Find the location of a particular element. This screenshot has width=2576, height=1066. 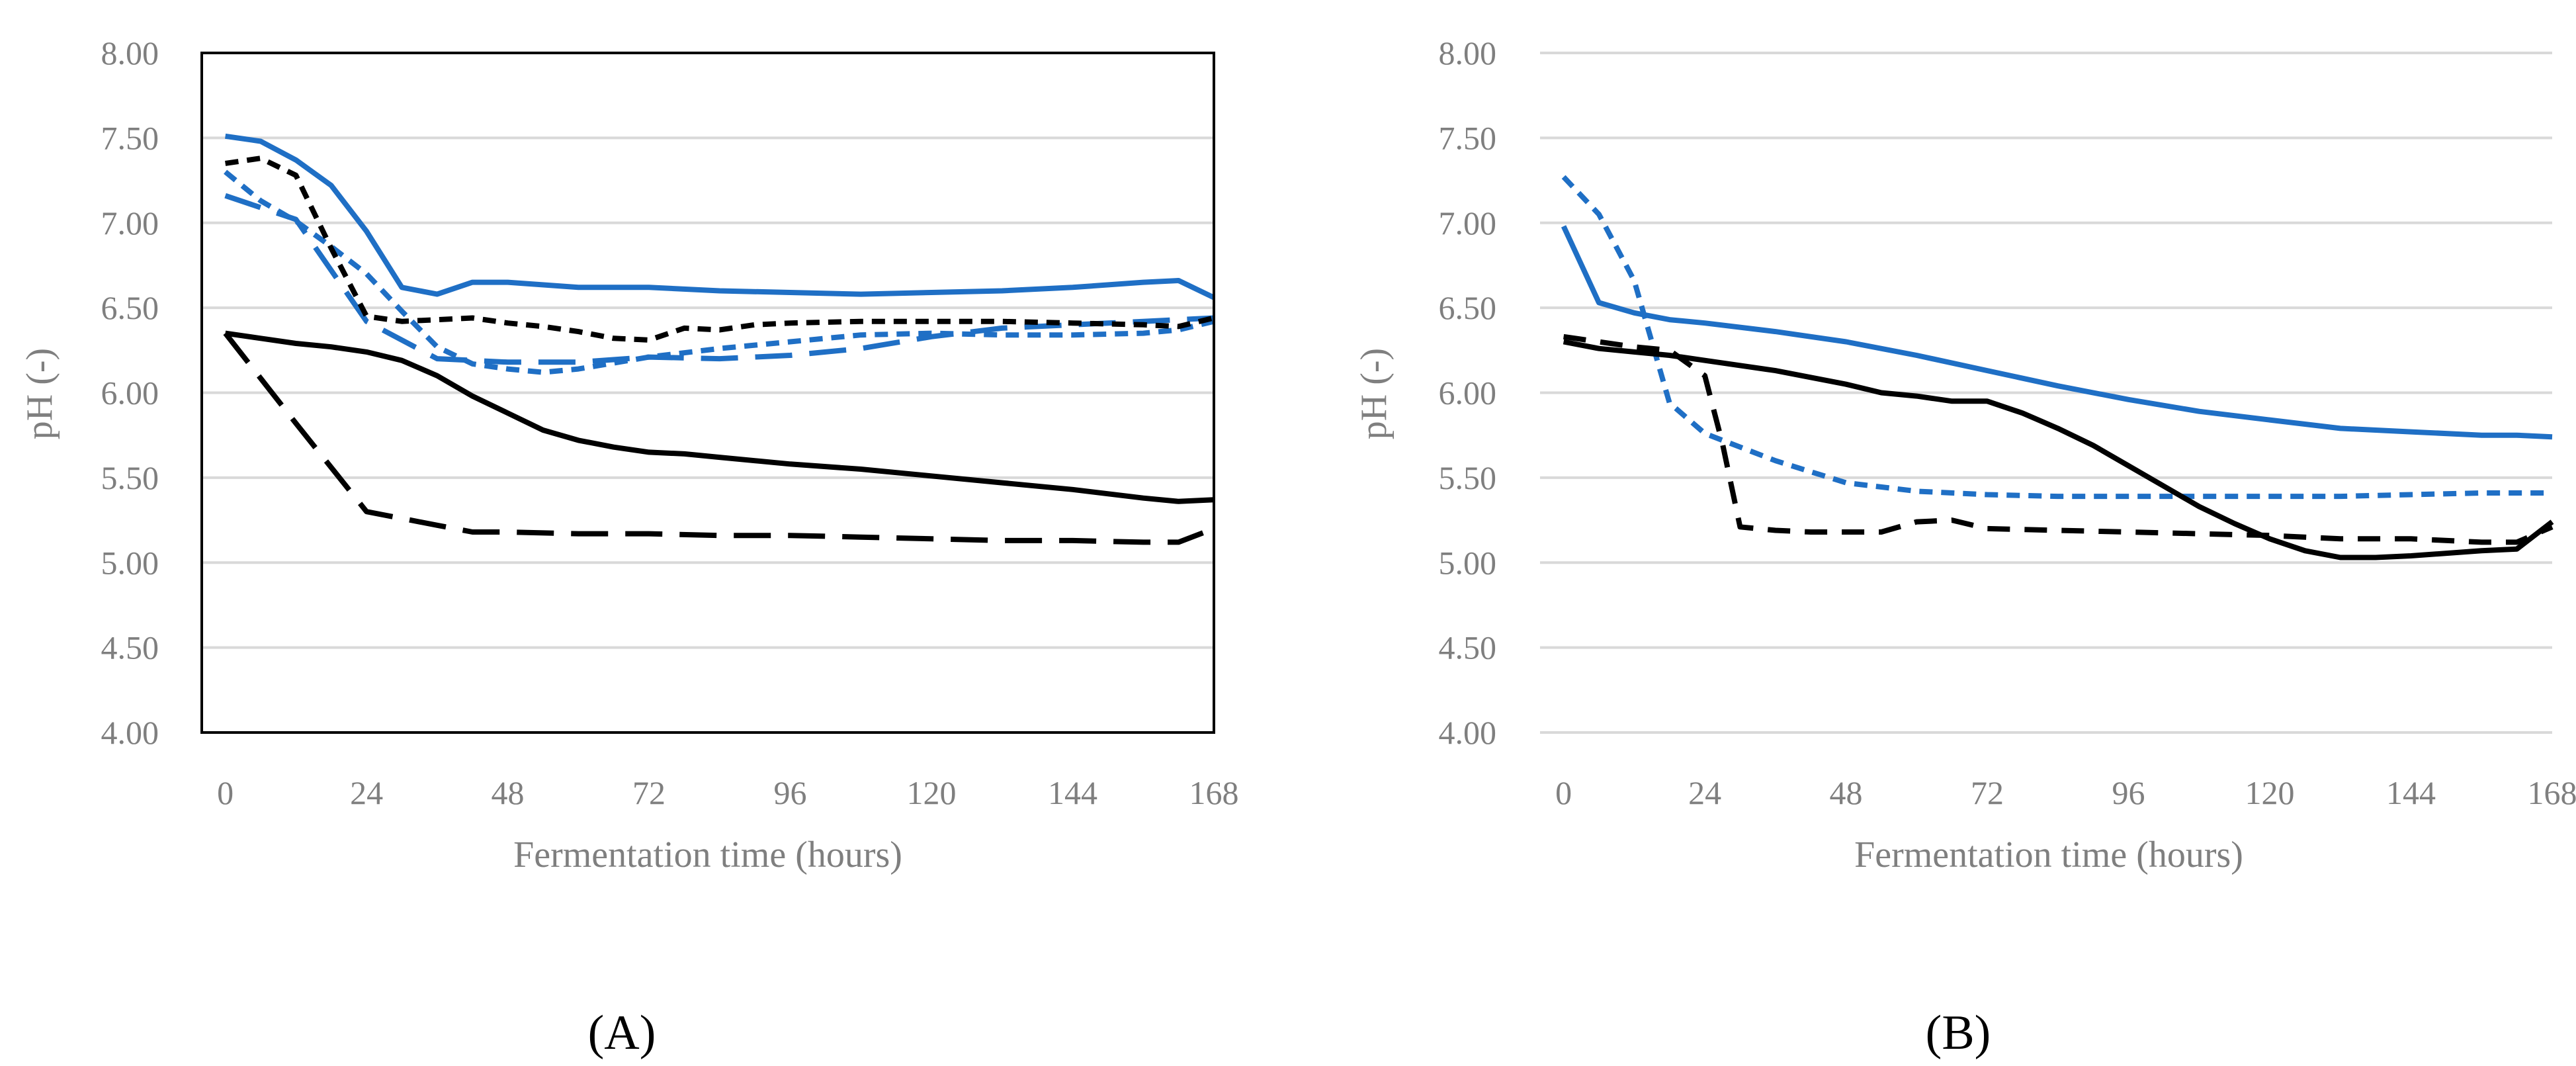

panel-label: (A) is located at coordinates (622, 1033).